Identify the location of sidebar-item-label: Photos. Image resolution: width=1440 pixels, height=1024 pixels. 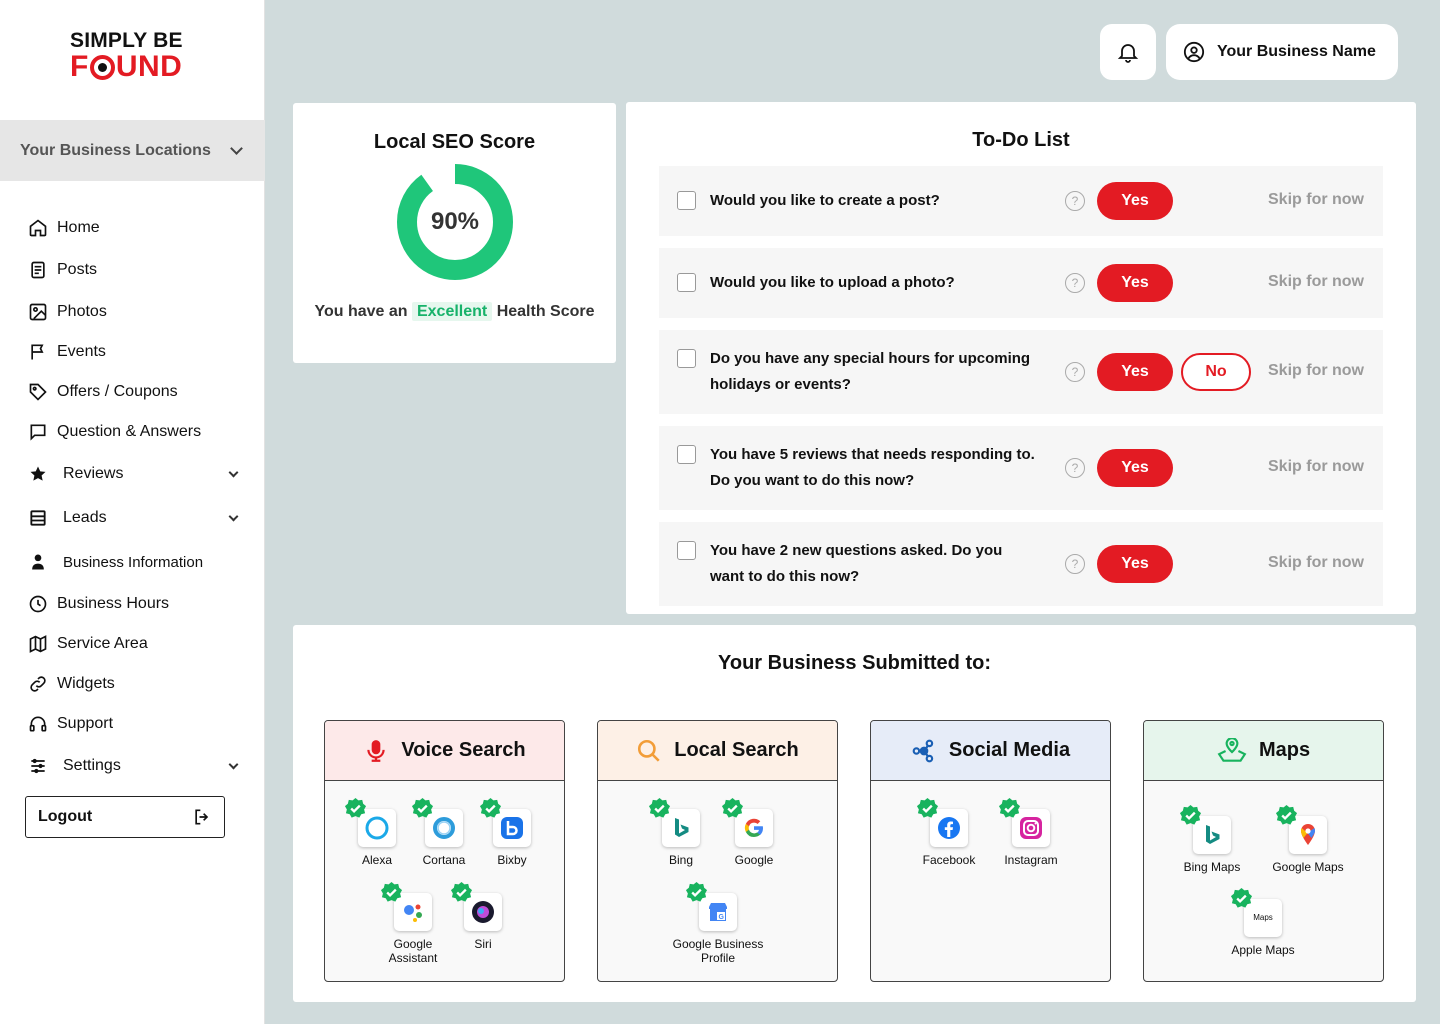
(82, 311).